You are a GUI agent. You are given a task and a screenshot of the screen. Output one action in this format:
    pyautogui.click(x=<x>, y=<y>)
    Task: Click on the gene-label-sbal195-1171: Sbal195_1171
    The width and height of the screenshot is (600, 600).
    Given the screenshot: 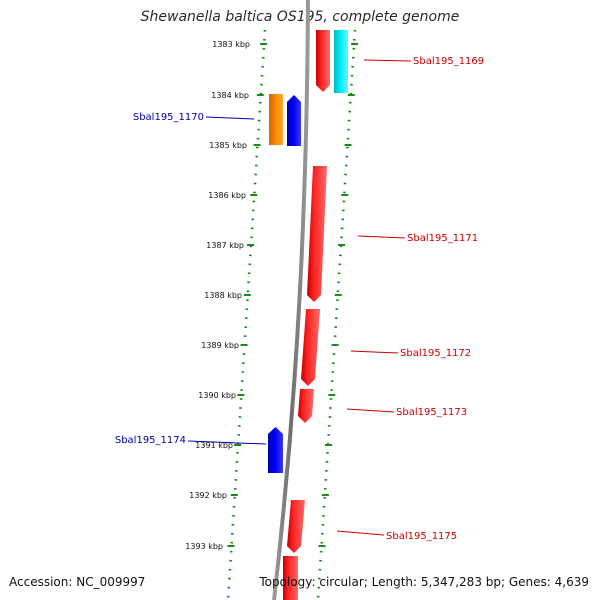 What is the action you would take?
    pyautogui.click(x=442, y=238)
    